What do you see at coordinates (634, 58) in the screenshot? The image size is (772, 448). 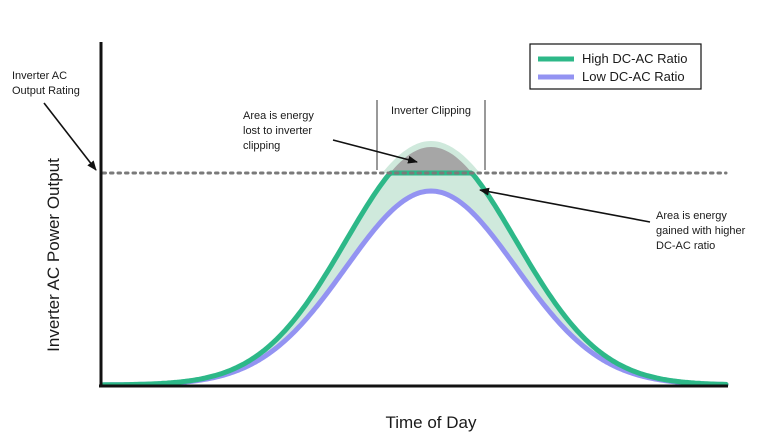 I see `legend-label-high: High DC-AC Ratio` at bounding box center [634, 58].